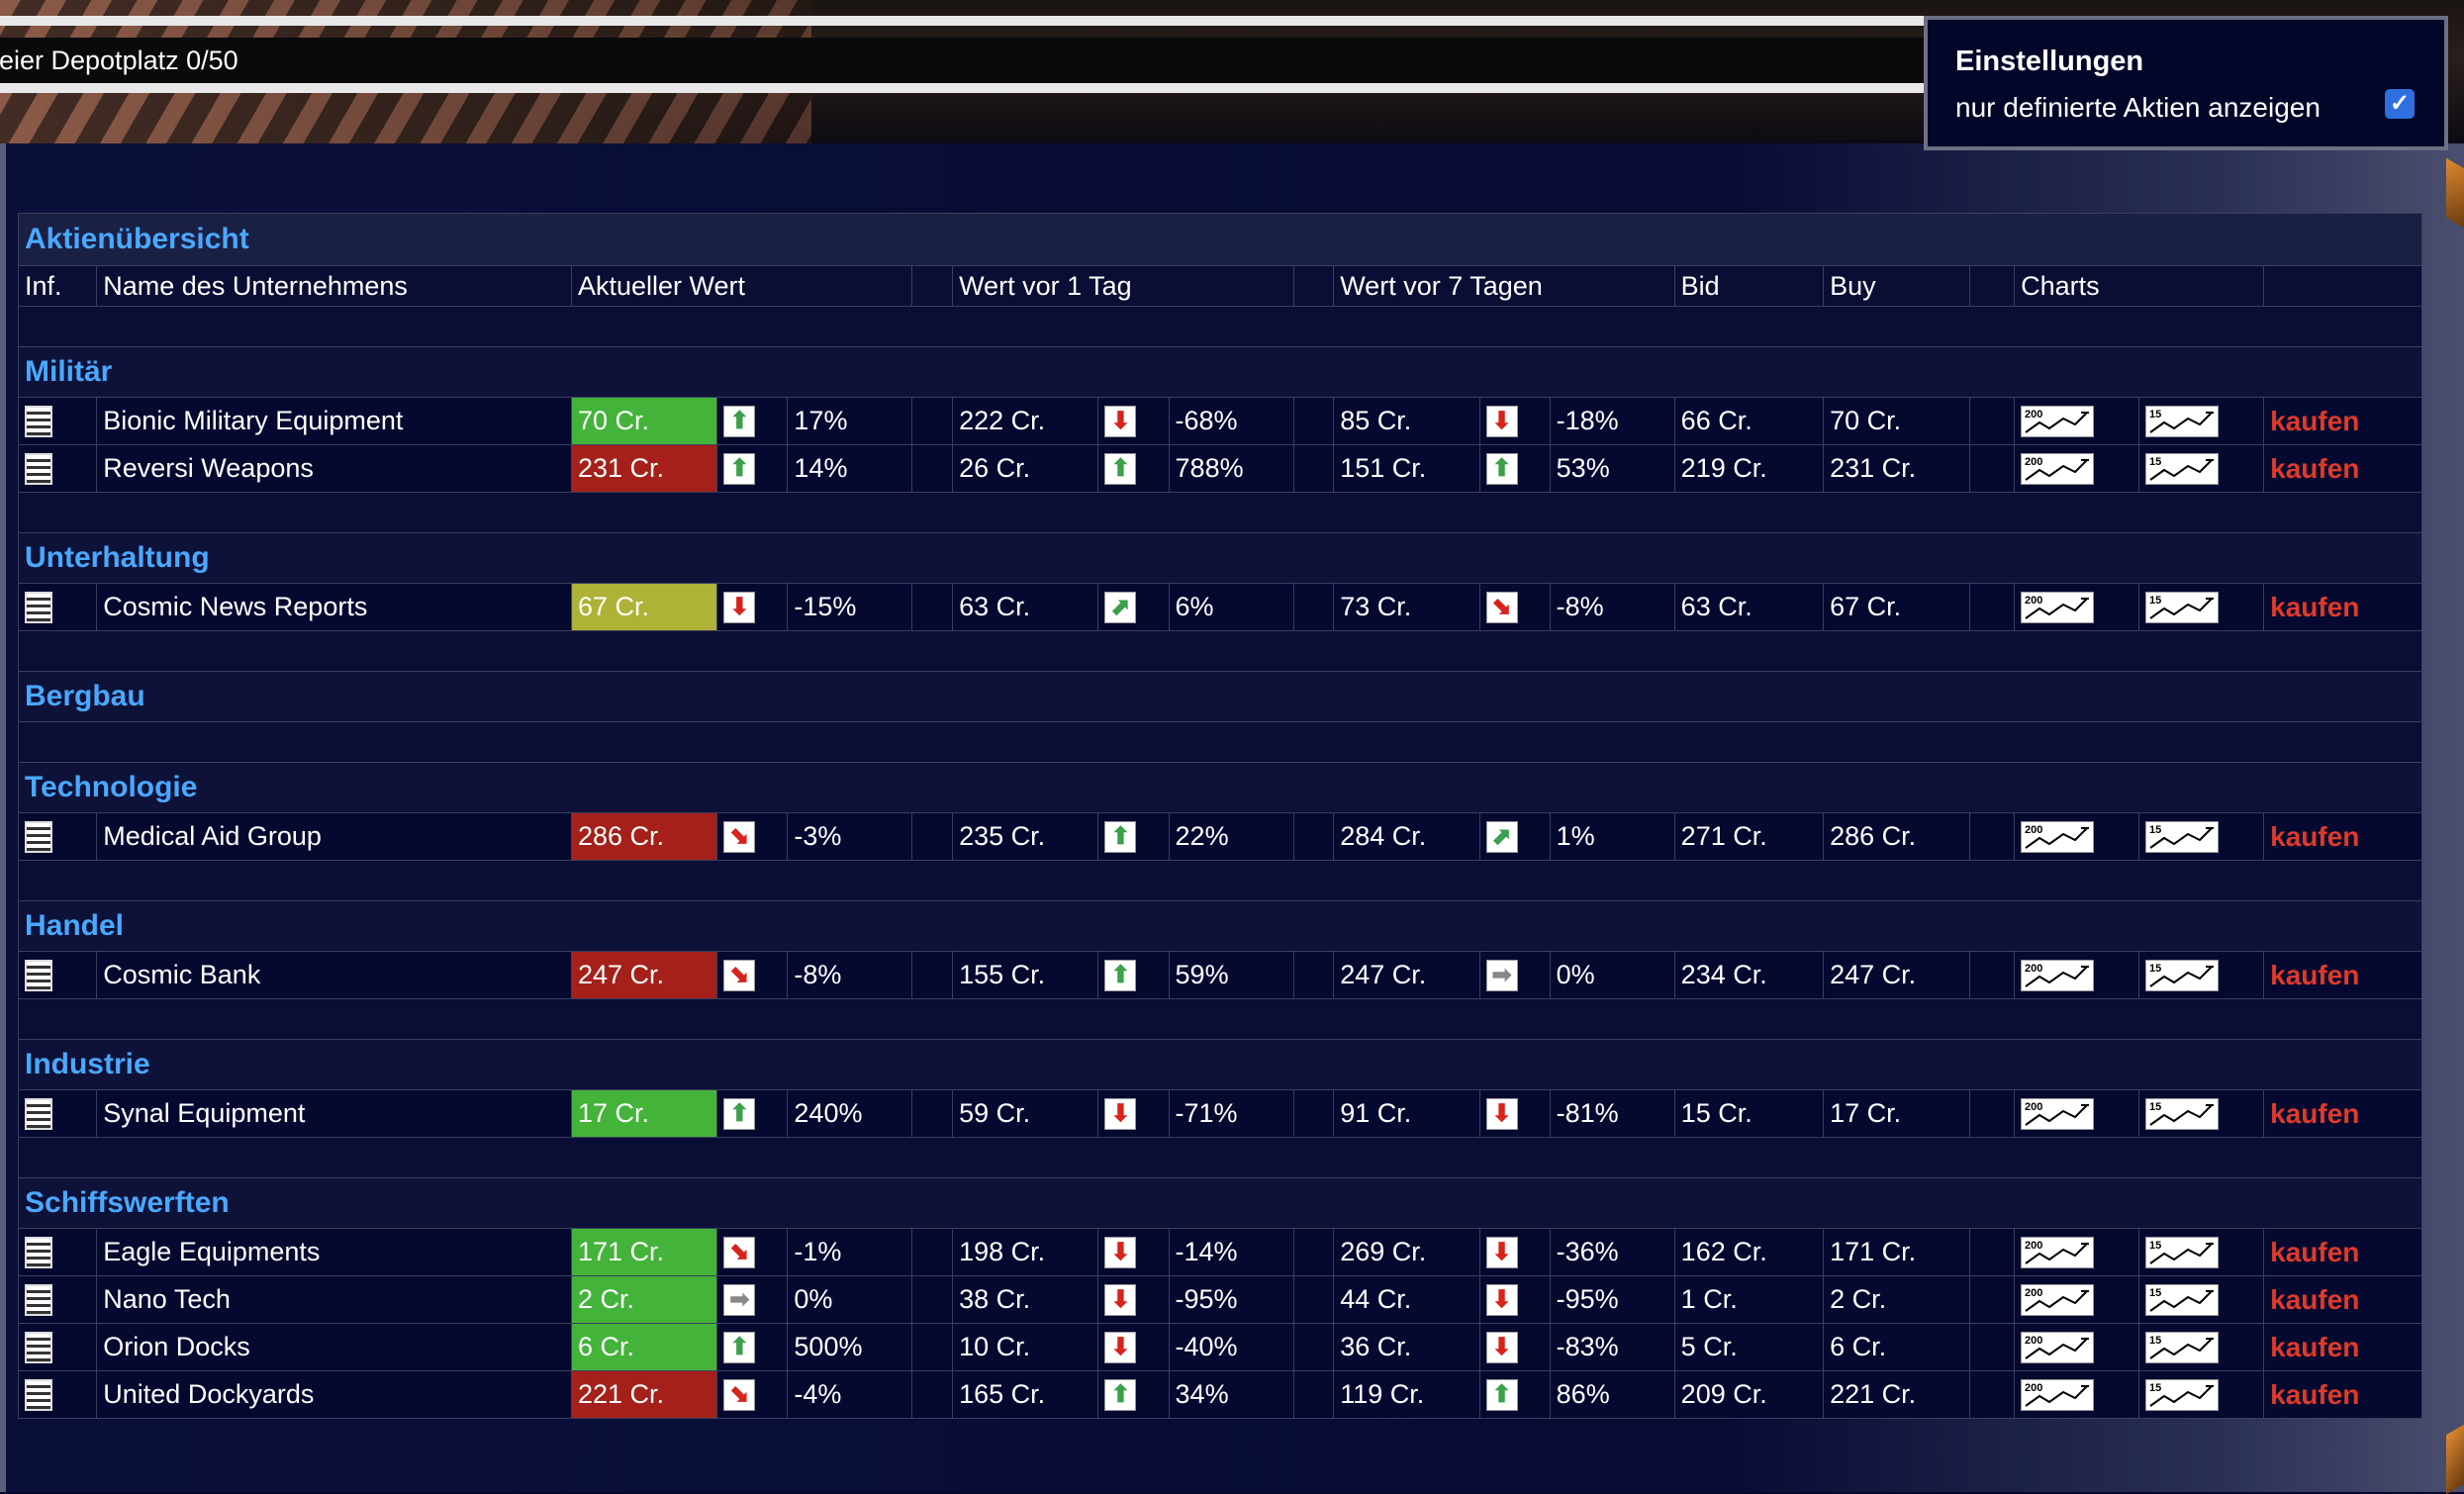  What do you see at coordinates (1025, 975) in the screenshot?
I see `value-1-day: 155 Cr.` at bounding box center [1025, 975].